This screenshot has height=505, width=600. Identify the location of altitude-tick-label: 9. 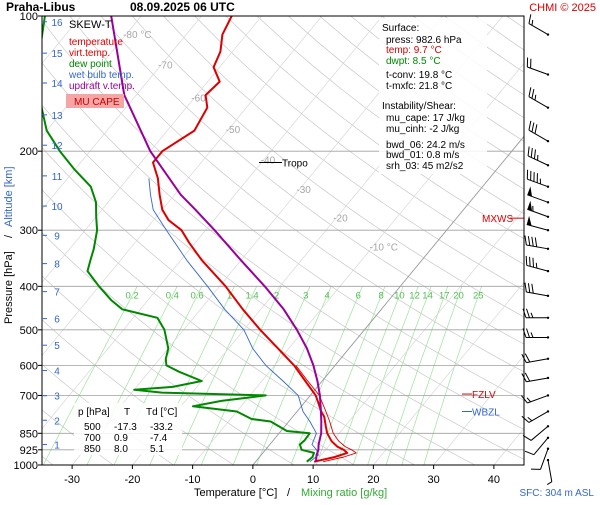
(57, 236).